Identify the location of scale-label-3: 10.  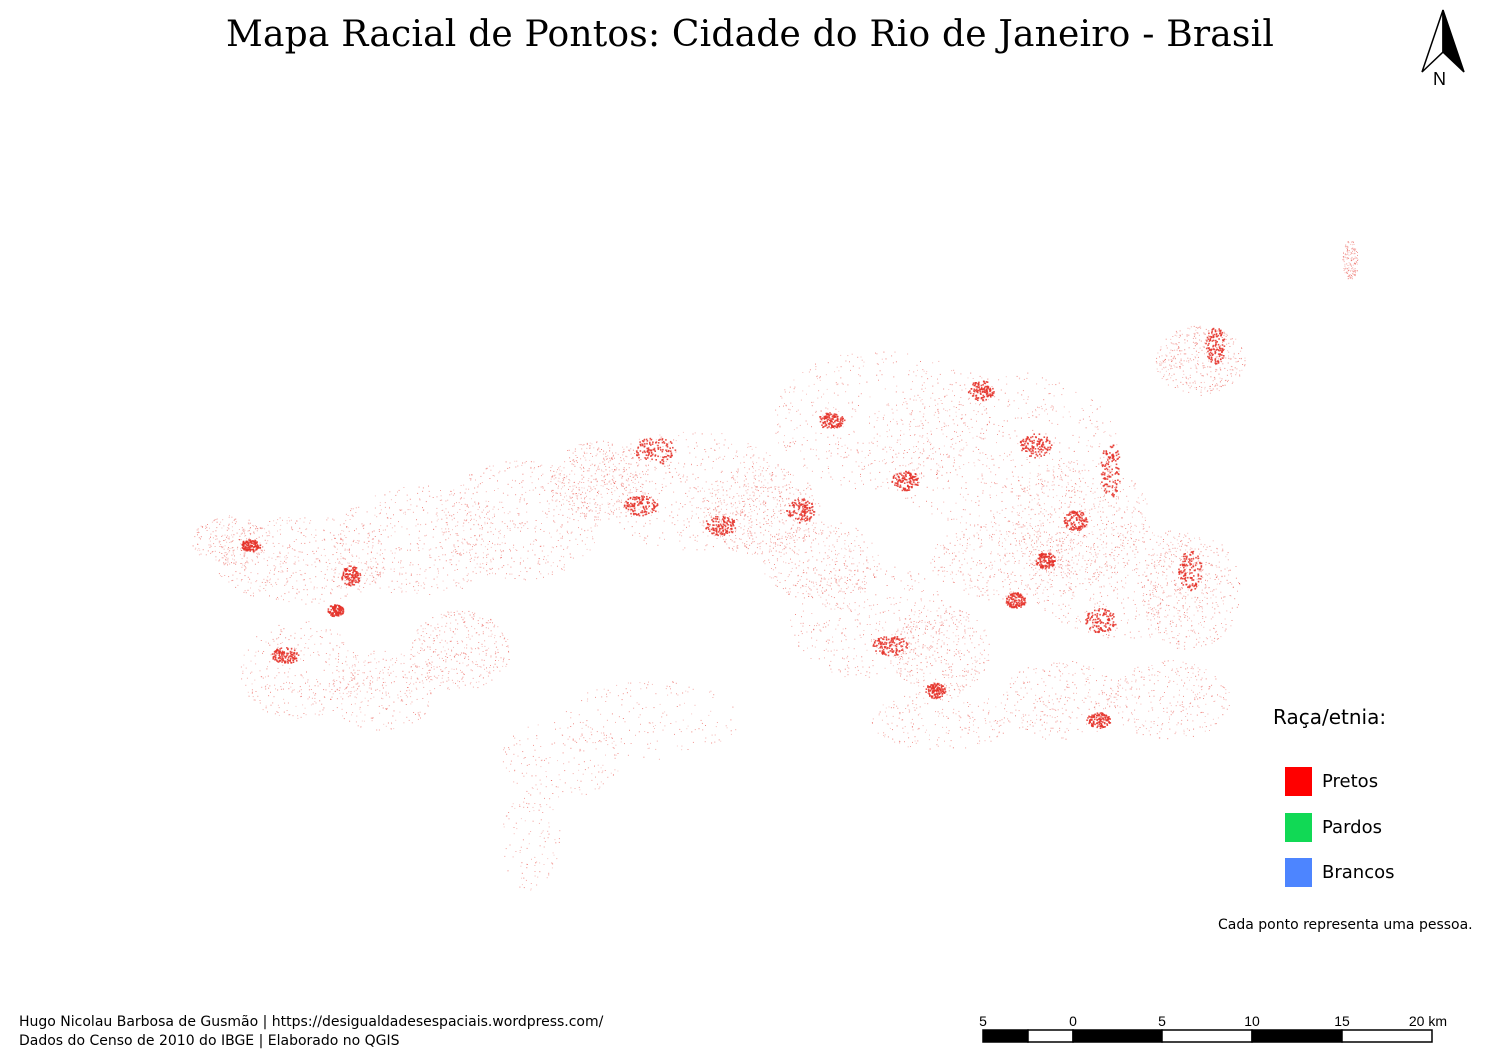
(1252, 1021).